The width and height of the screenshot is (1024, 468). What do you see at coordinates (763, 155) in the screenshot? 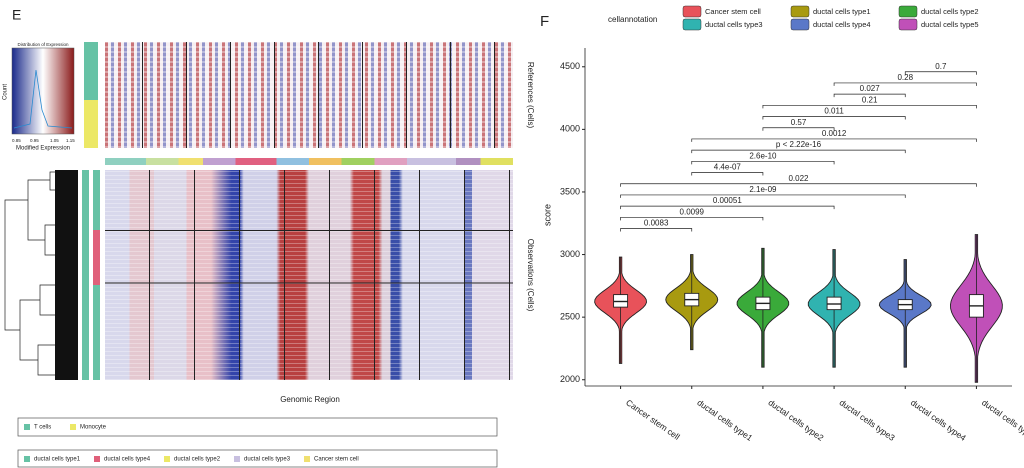
I see `p-value: 2.6e-10` at bounding box center [763, 155].